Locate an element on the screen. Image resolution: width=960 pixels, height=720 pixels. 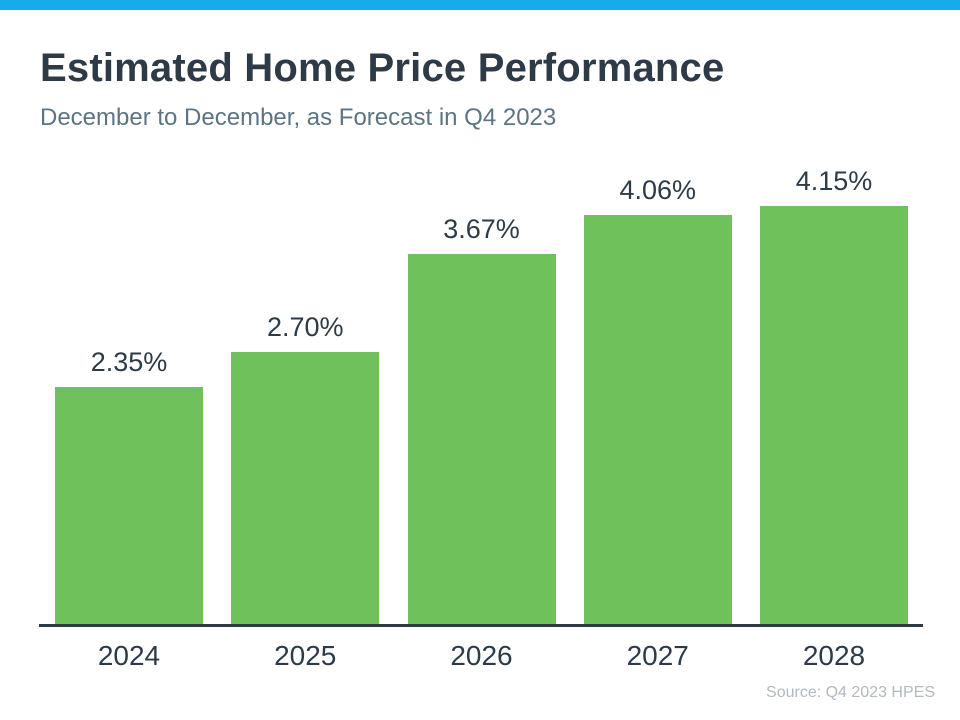
bar-column: 3.67% is located at coordinates (481, 419).